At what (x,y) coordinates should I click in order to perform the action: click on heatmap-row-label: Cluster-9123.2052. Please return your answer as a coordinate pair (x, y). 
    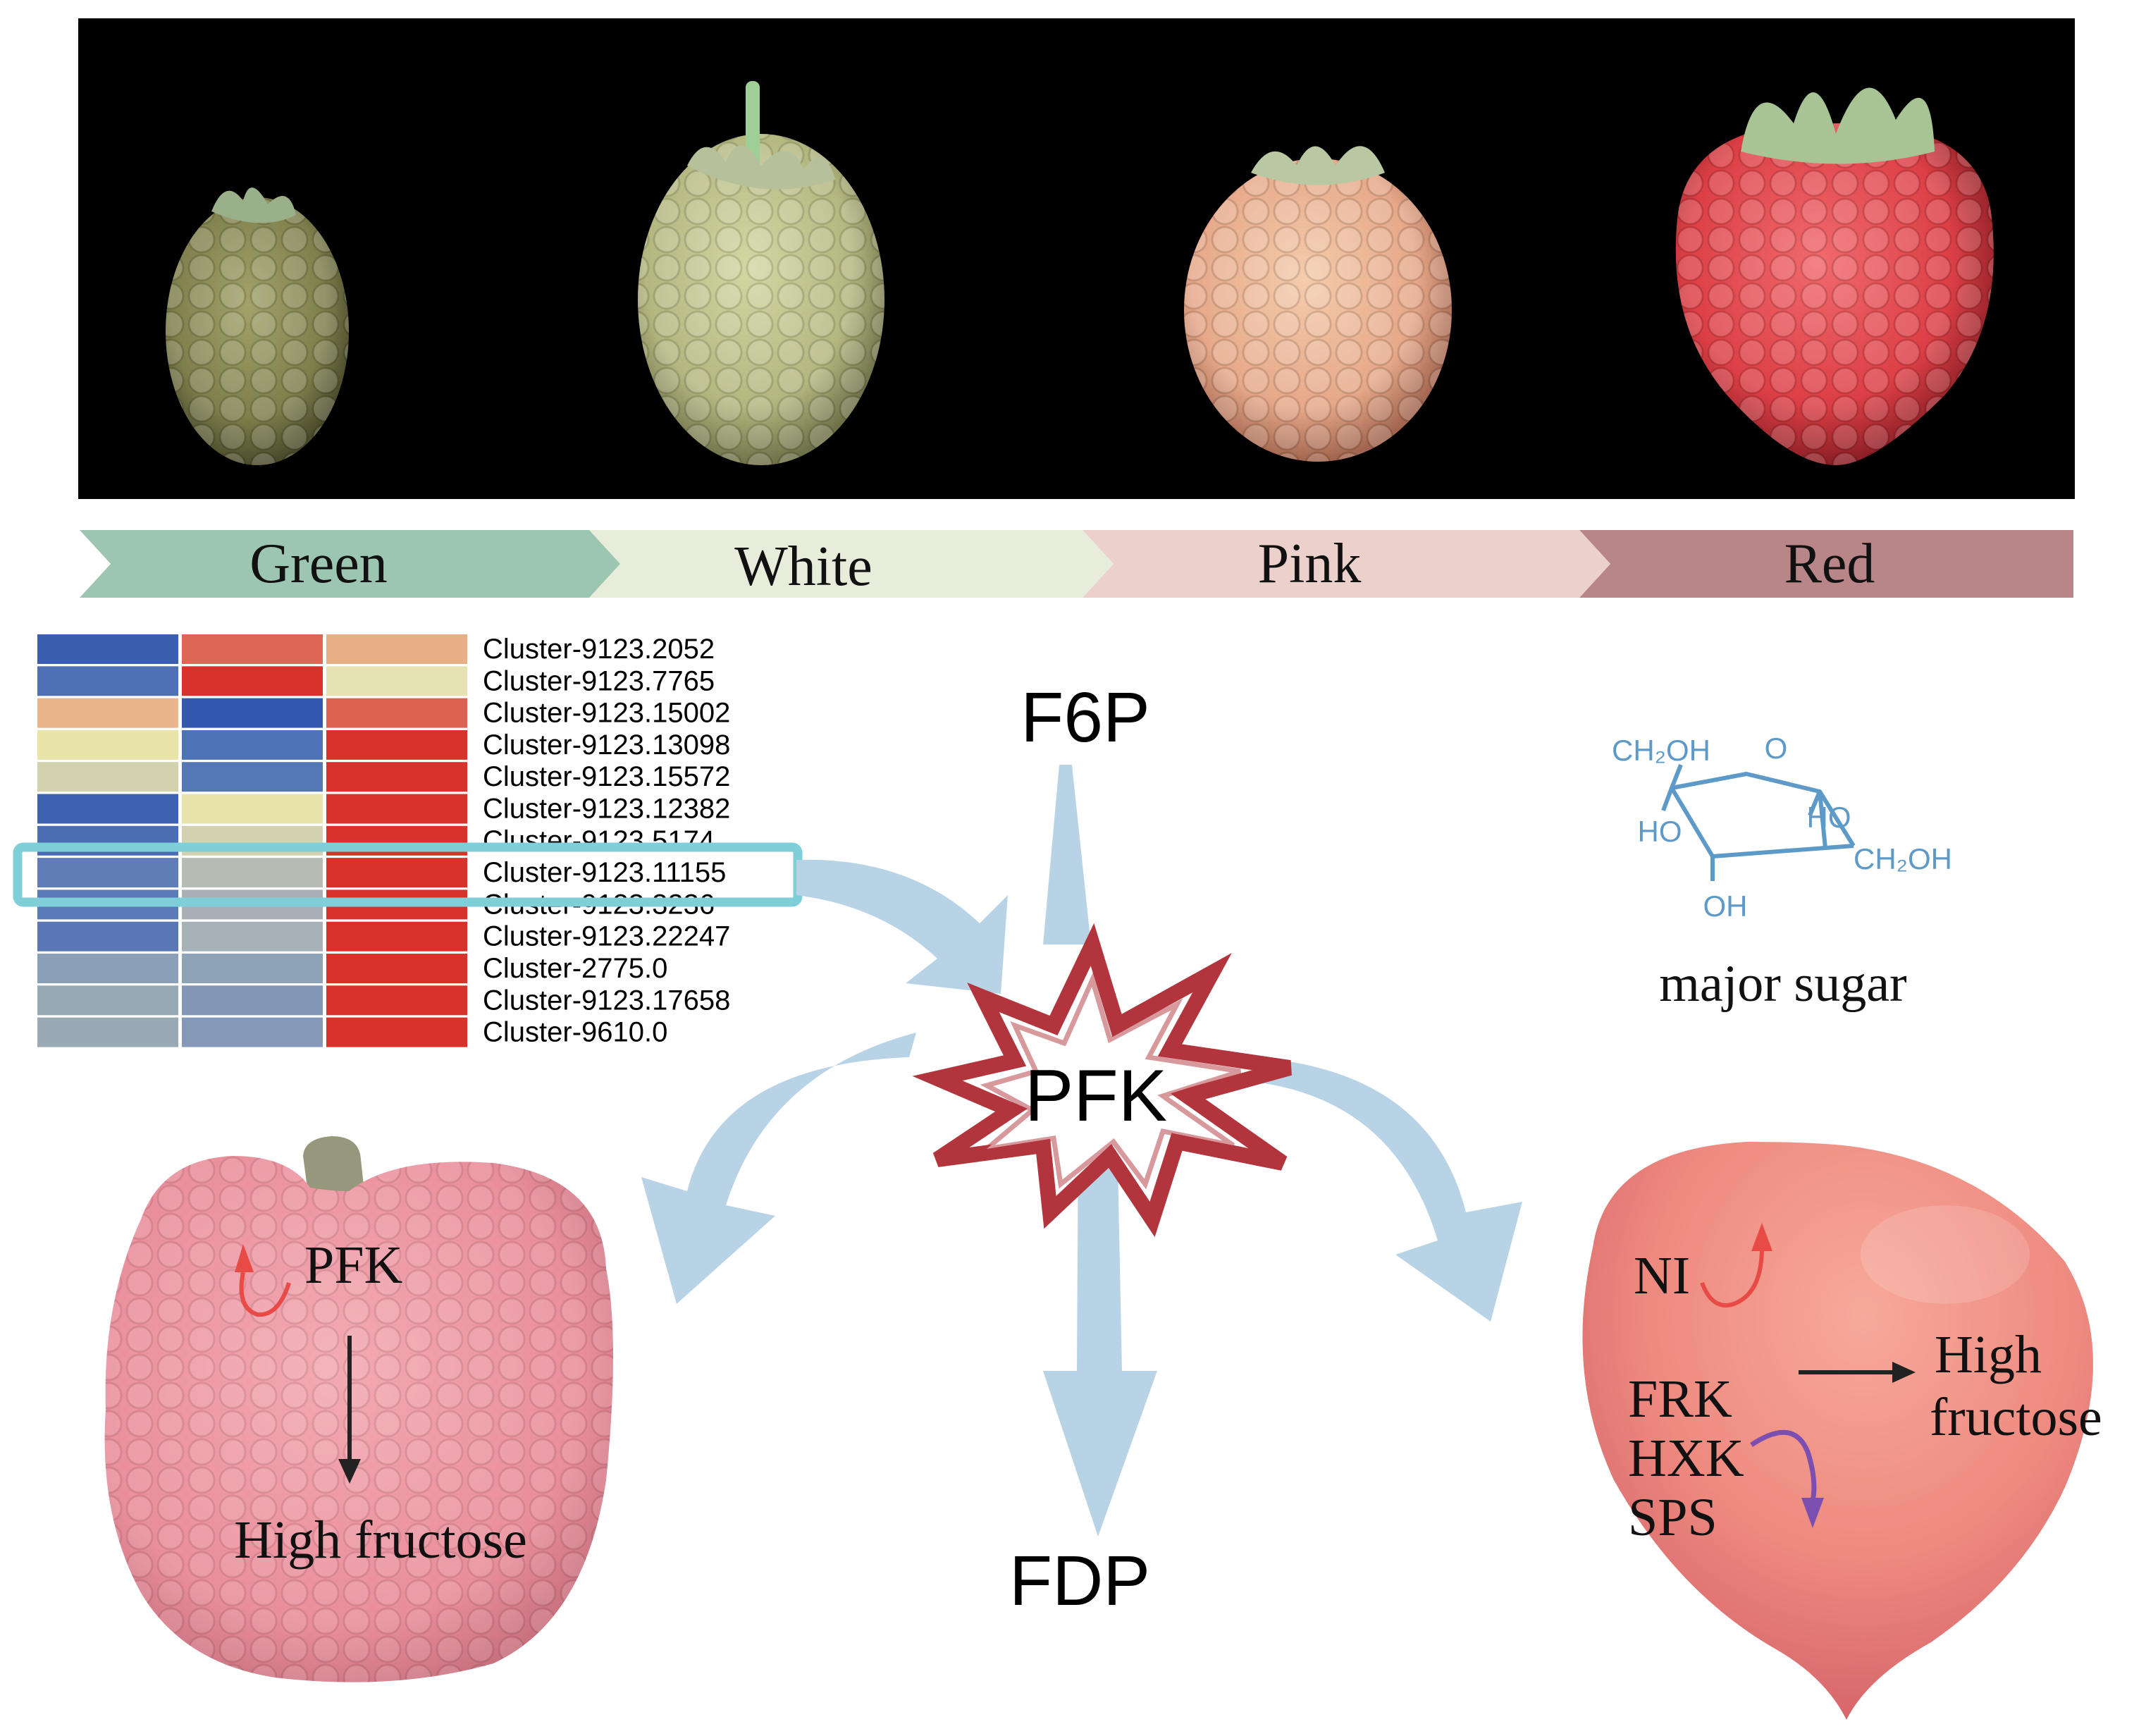
    Looking at the image, I should click on (599, 649).